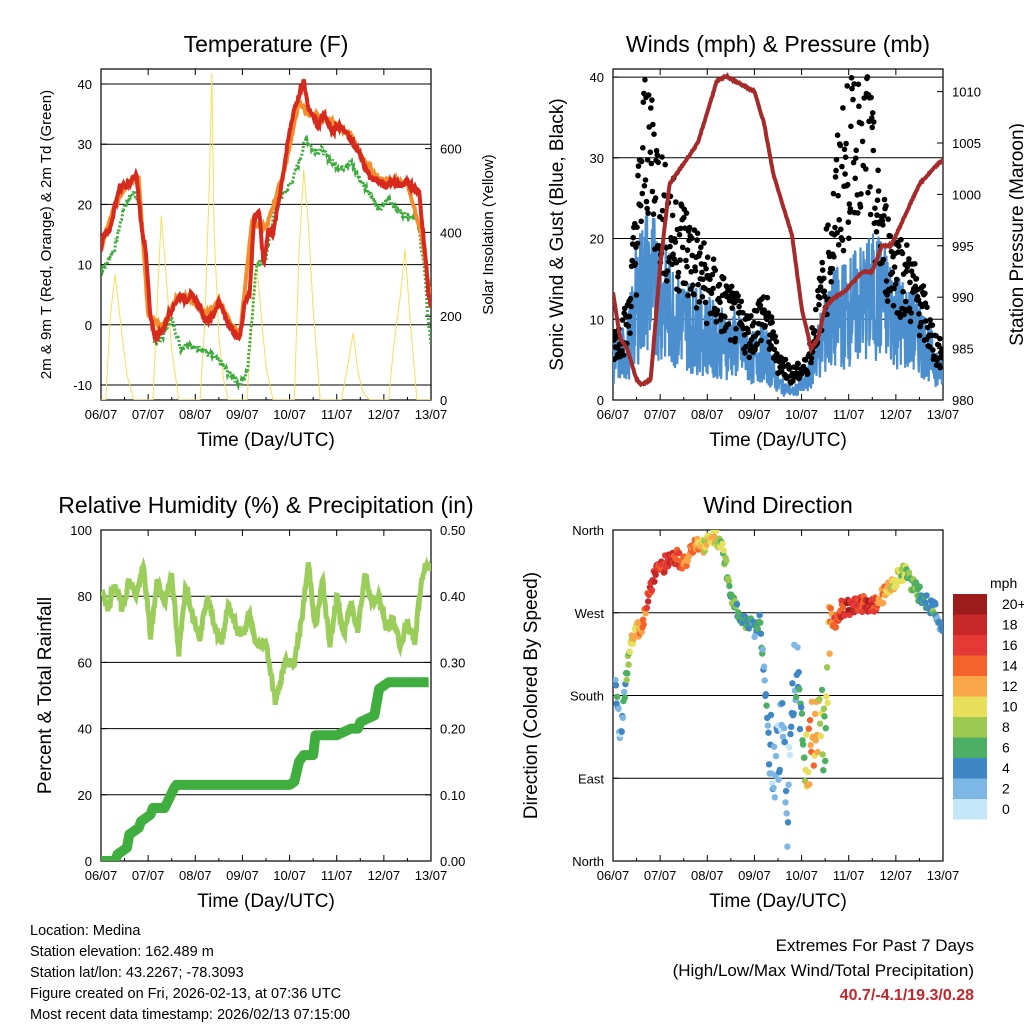 The width and height of the screenshot is (1024, 1026). Describe the element at coordinates (90, 235) in the screenshot. I see `y-axis: -10 0 10 20 30 40` at that location.